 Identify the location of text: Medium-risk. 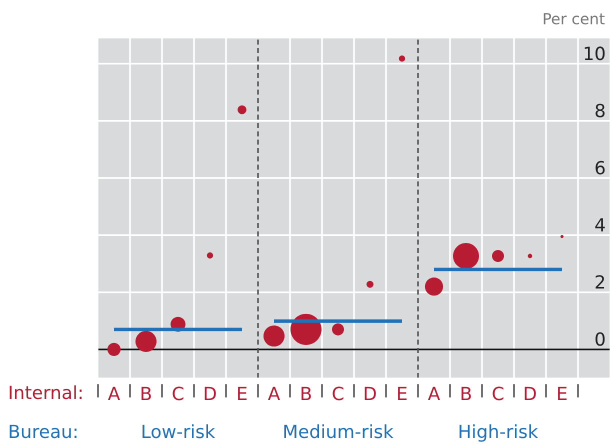
(339, 431).